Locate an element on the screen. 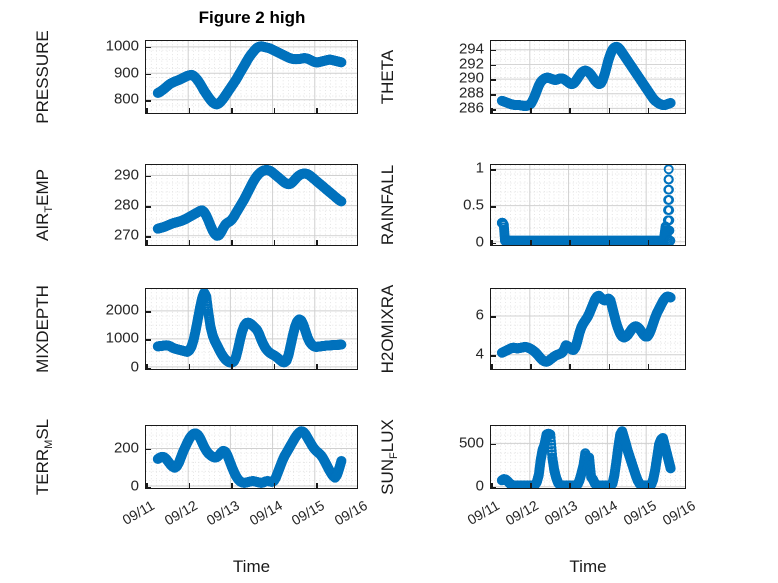 This screenshot has height=583, width=778. subplot-air-temp is located at coordinates (251, 205).